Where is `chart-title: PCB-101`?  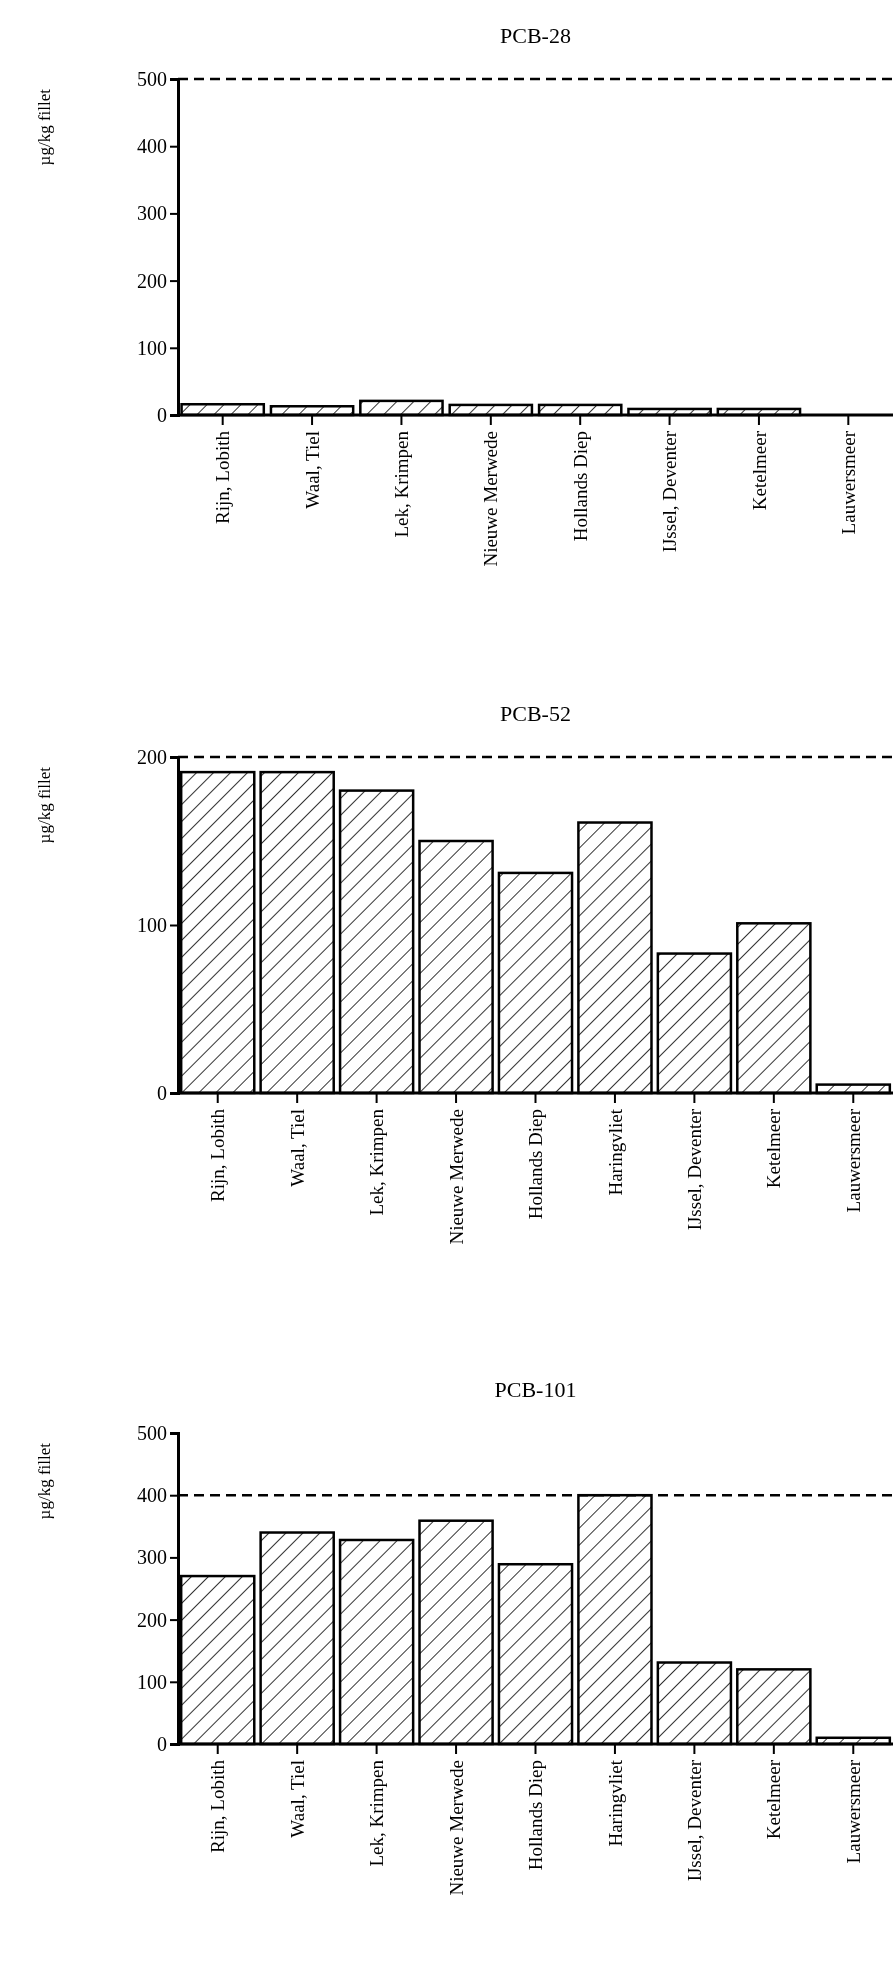 chart-title: PCB-101 is located at coordinates (535, 1389).